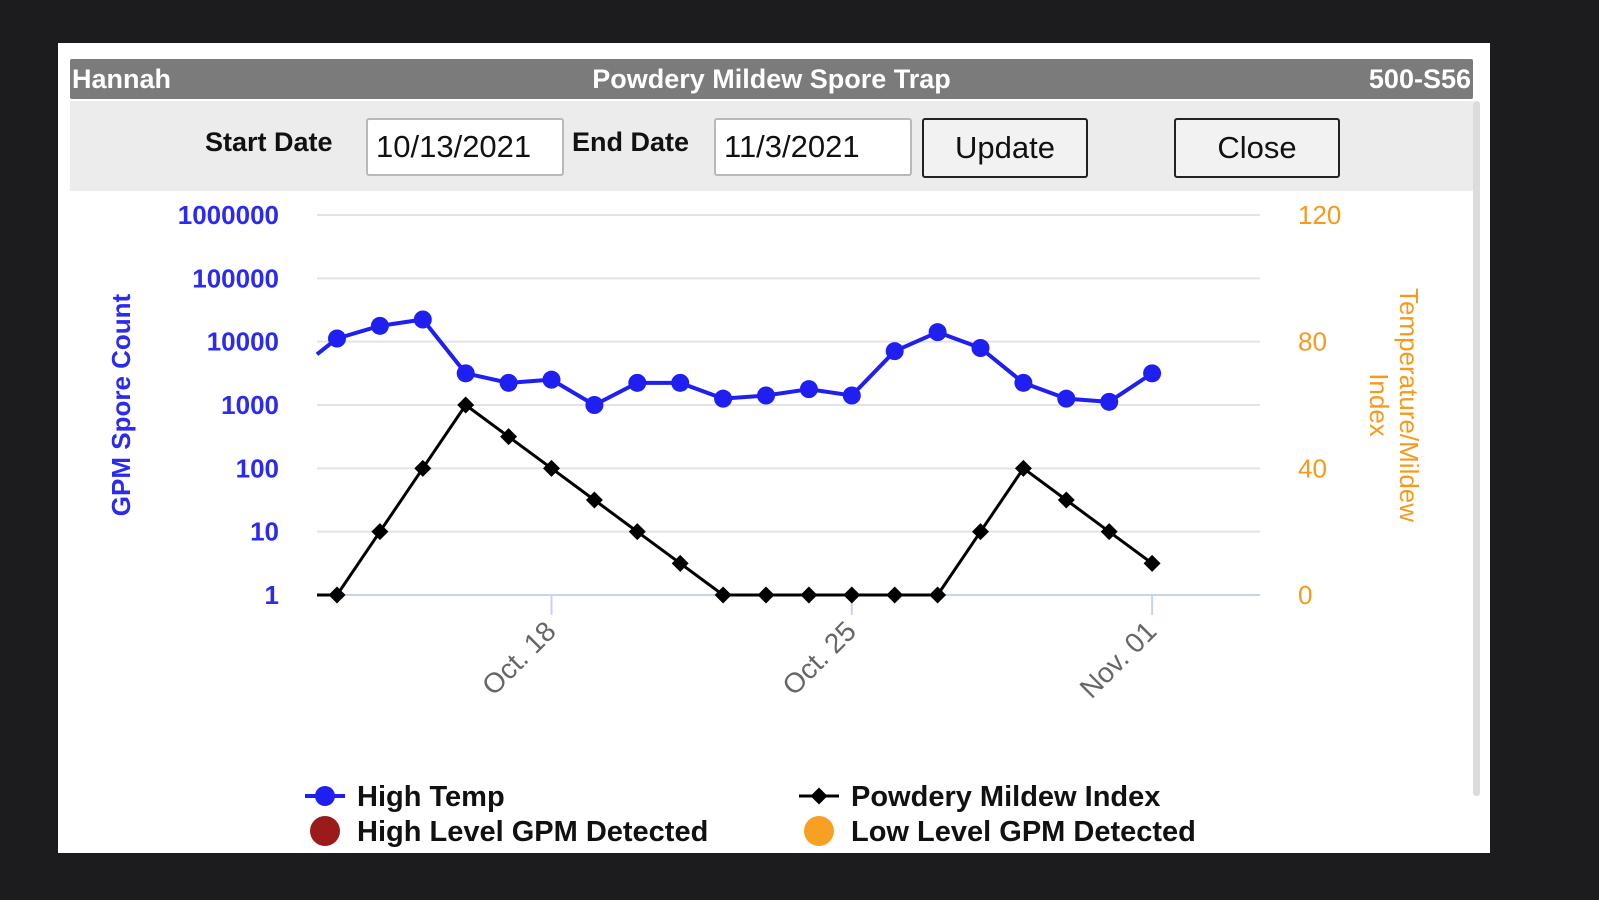 This screenshot has height=900, width=1599. What do you see at coordinates (250, 405) in the screenshot?
I see `left-axis-tick-label: 1000` at bounding box center [250, 405].